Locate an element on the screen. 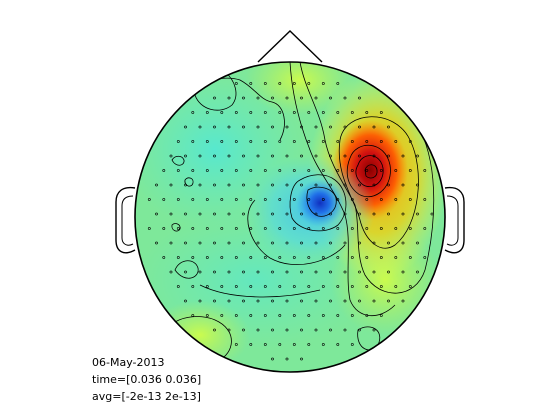  right-ear is located at coordinates (454, 220).